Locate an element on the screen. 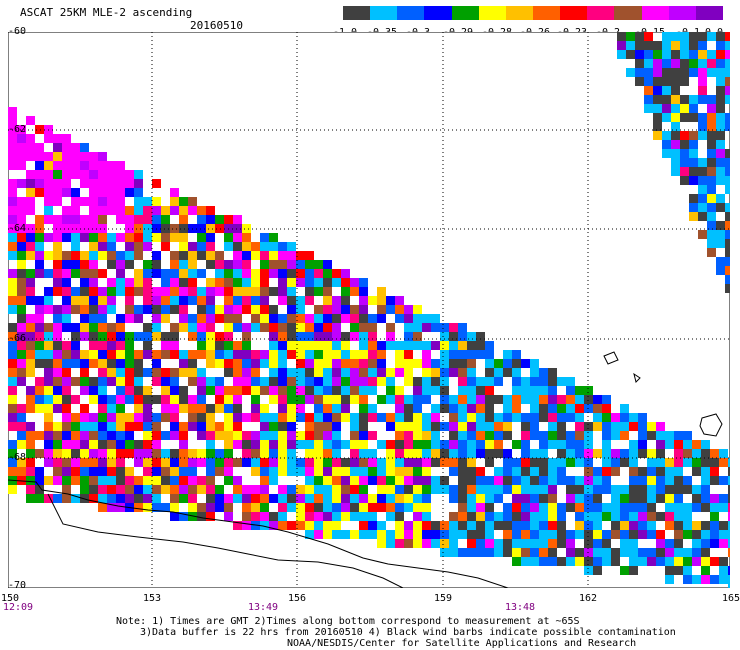  lon-label: 159 is located at coordinates (443, 598).